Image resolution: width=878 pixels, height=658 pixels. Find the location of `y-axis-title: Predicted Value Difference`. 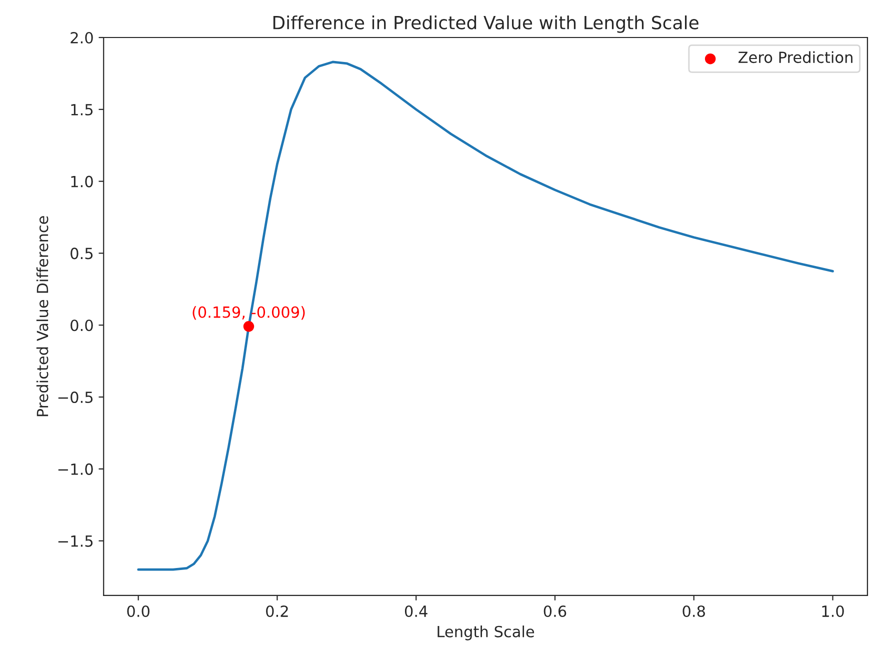

y-axis-title: Predicted Value Difference is located at coordinates (42, 316).